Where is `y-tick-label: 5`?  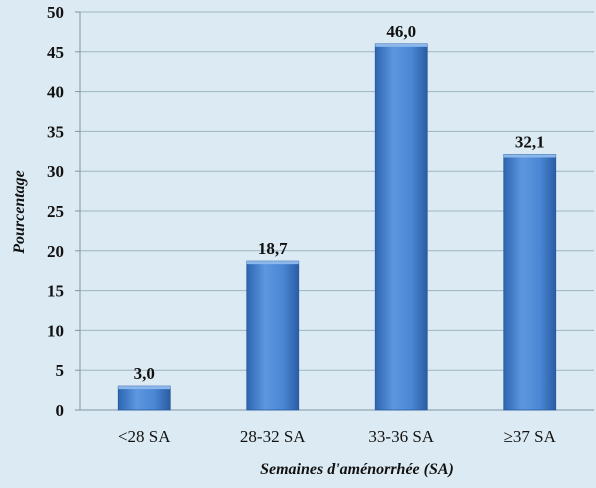 y-tick-label: 5 is located at coordinates (60, 370).